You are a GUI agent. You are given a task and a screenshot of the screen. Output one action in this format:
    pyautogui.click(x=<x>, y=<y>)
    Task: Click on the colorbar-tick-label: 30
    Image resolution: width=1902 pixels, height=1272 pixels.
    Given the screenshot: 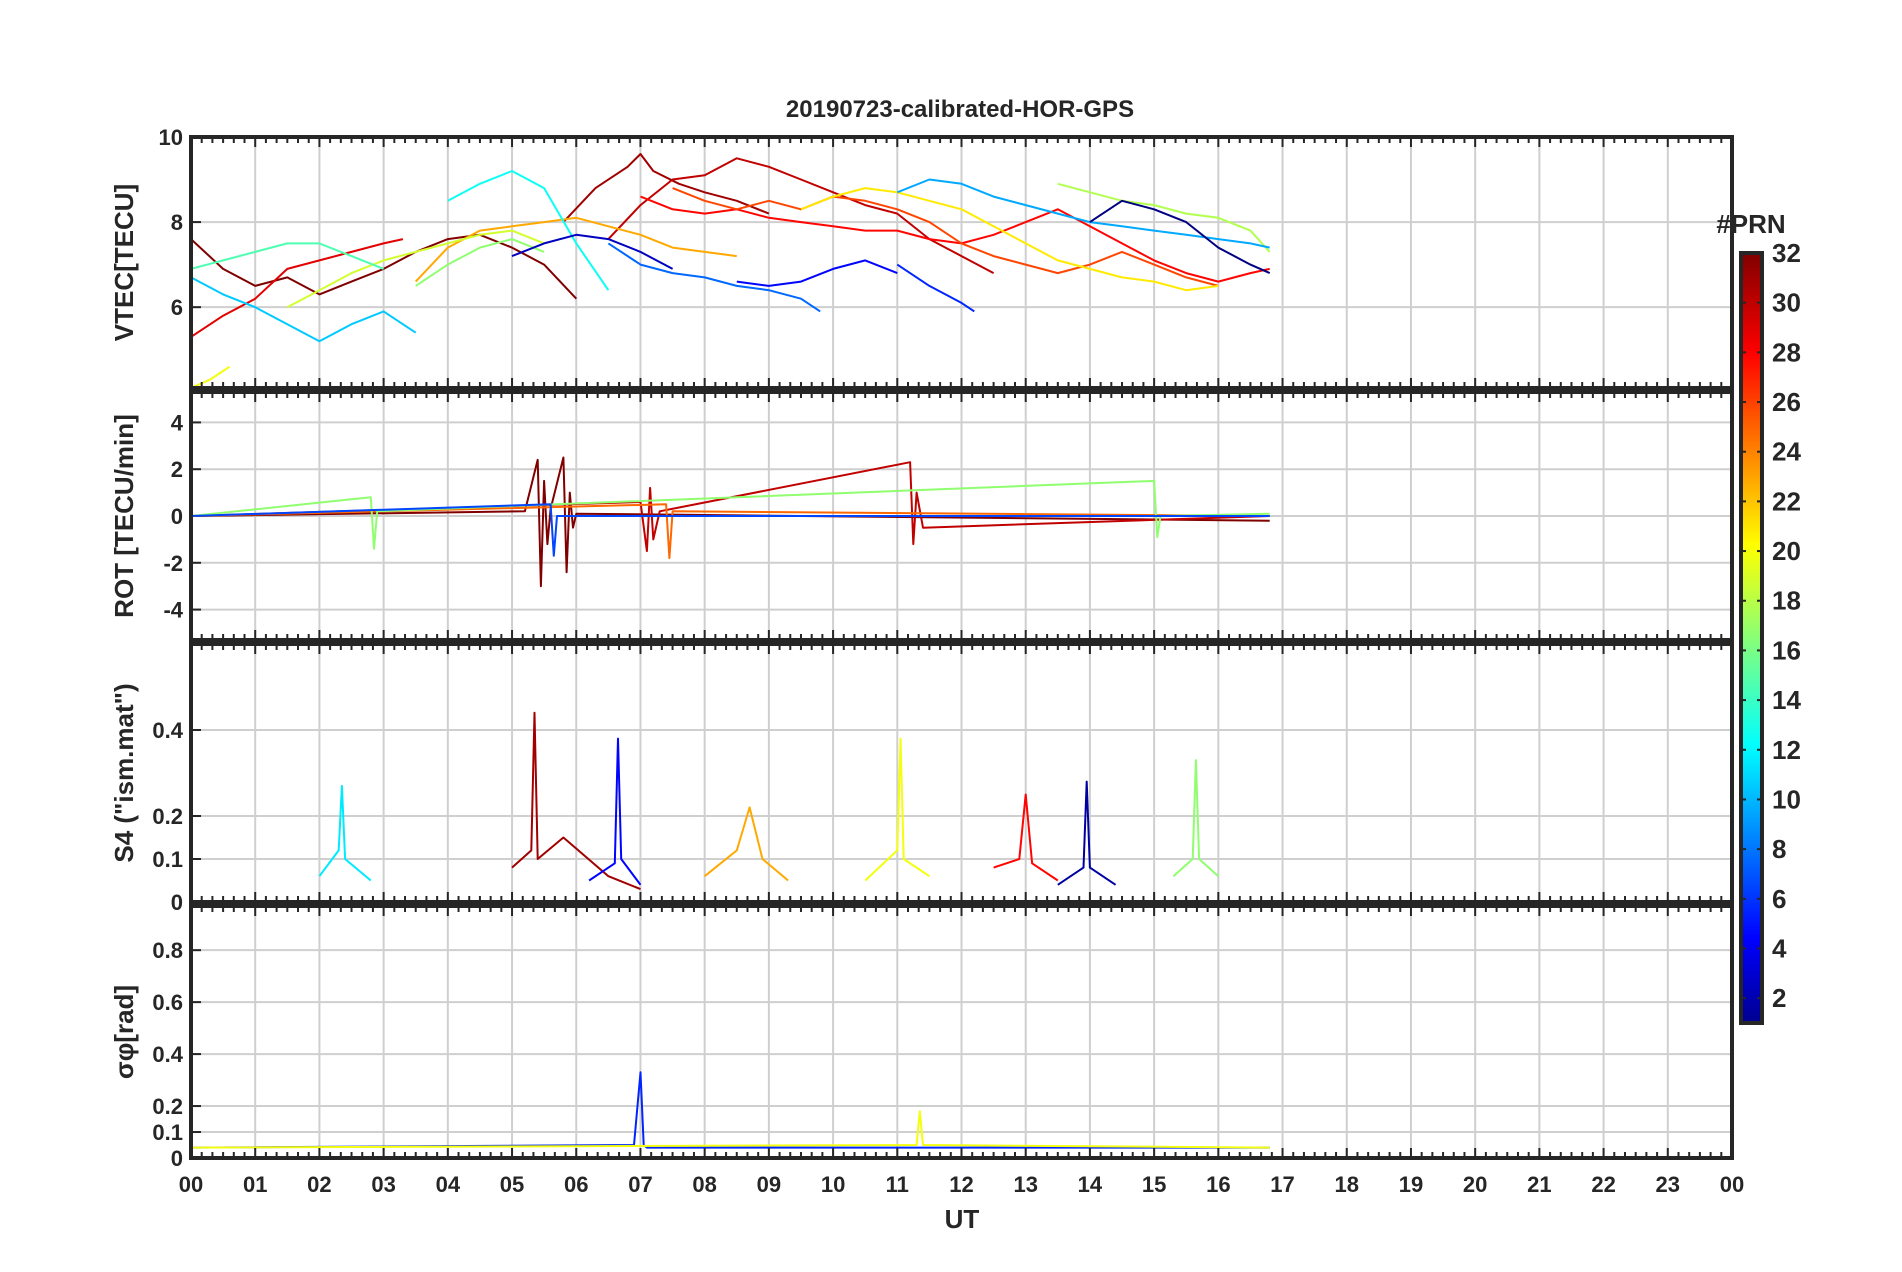 What is the action you would take?
    pyautogui.click(x=1786, y=303)
    